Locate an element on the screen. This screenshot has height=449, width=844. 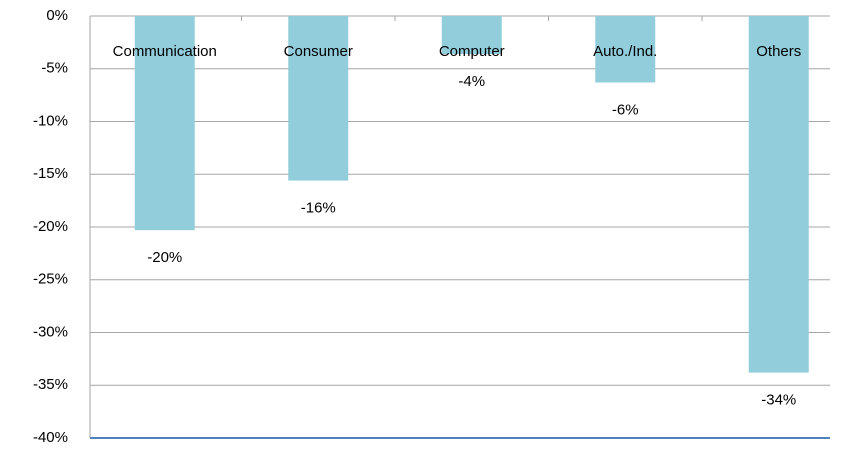
category-label: Consumer is located at coordinates (318, 51).